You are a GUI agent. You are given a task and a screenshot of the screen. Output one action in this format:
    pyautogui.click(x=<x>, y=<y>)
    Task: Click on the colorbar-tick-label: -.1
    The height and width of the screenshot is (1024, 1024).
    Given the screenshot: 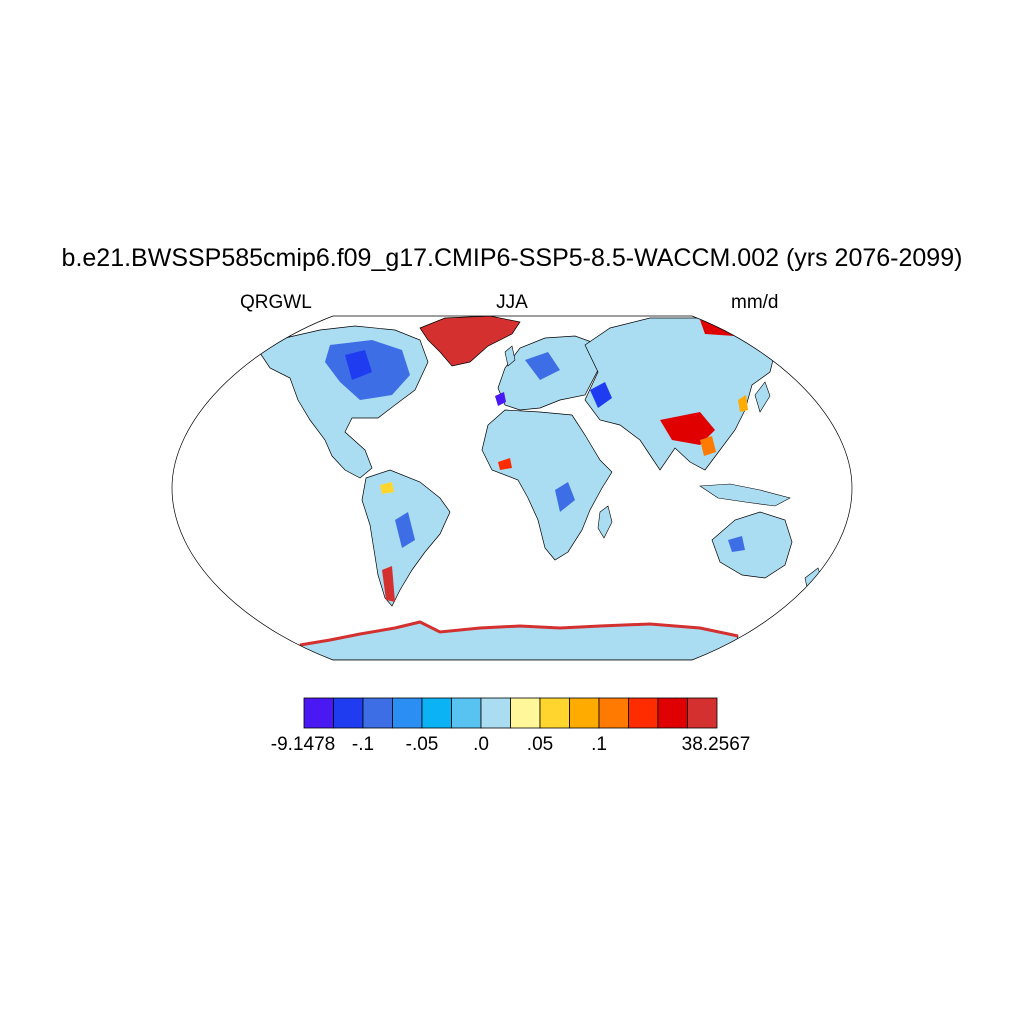 What is the action you would take?
    pyautogui.click(x=363, y=744)
    